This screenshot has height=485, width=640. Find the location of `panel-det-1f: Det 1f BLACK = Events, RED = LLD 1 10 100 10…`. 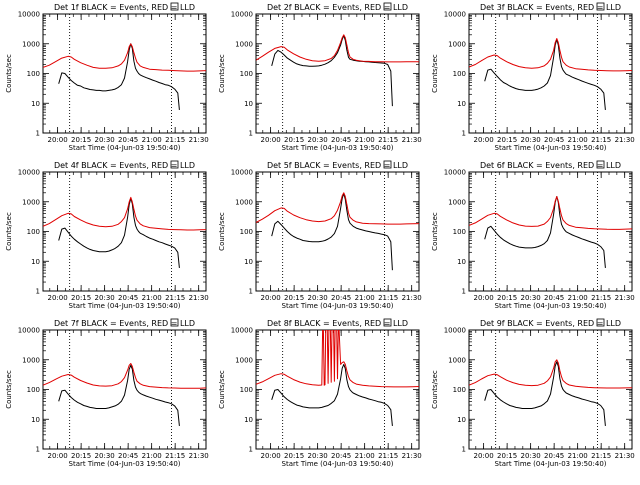

panel-det-1f: Det 1f BLACK = Events, RED = LLD 1 10 100 10… is located at coordinates (107, 77).